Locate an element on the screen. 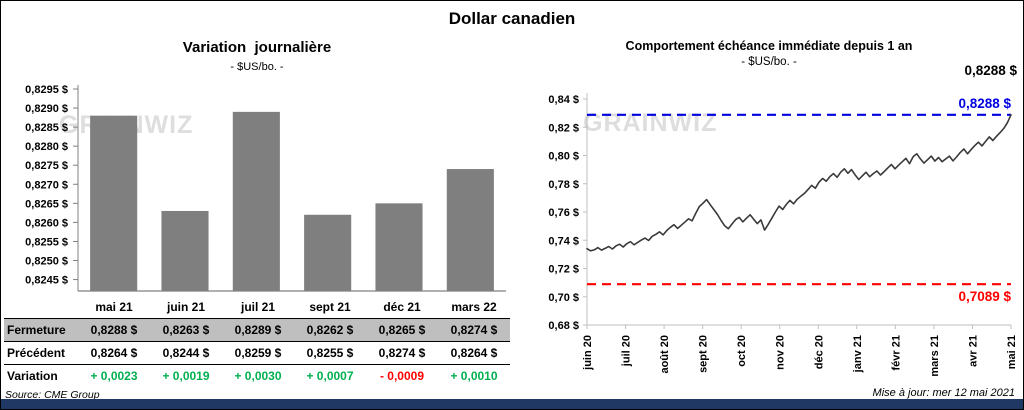 The width and height of the screenshot is (1024, 410). svg-text: 0,8255 $ is located at coordinates (46, 242).